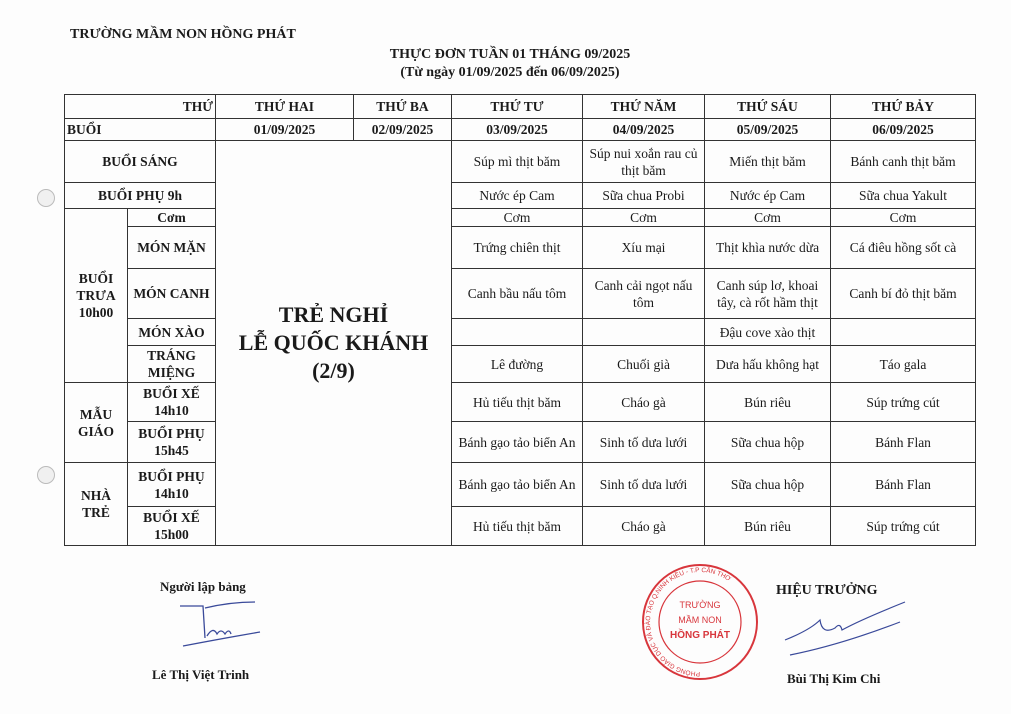  What do you see at coordinates (643, 364) in the screenshot?
I see `menu-cell: Chuối già` at bounding box center [643, 364].